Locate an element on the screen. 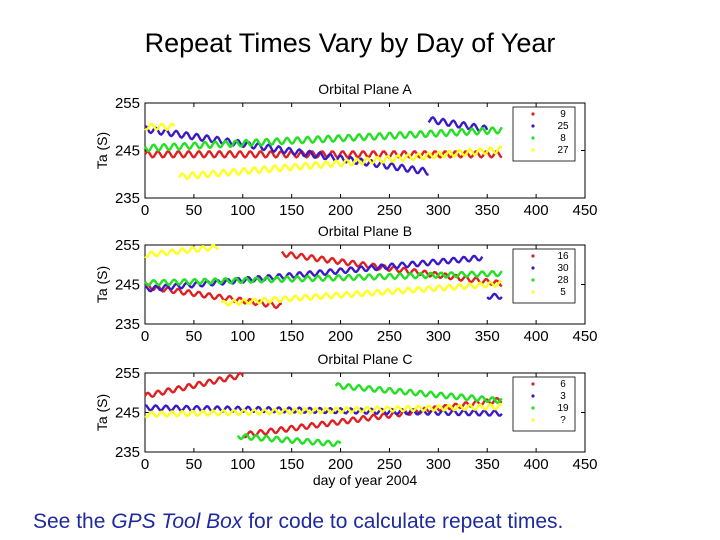  series-line-27-seg1 is located at coordinates (160, 127).